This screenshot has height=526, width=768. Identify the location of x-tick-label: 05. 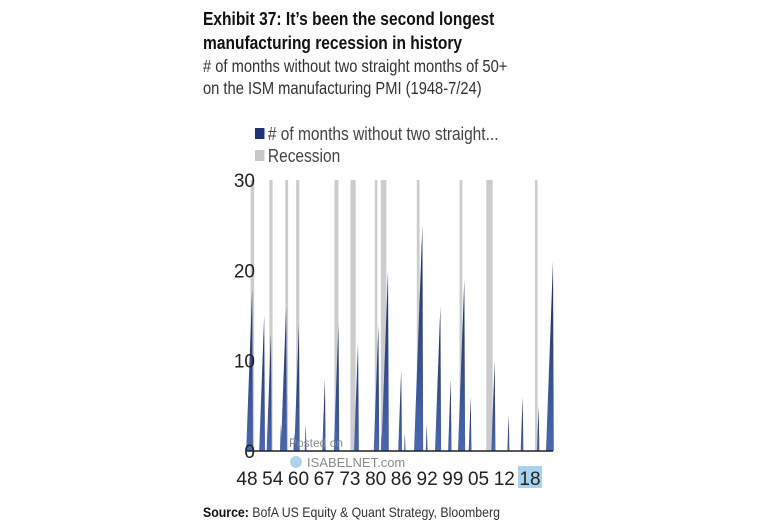
(478, 479).